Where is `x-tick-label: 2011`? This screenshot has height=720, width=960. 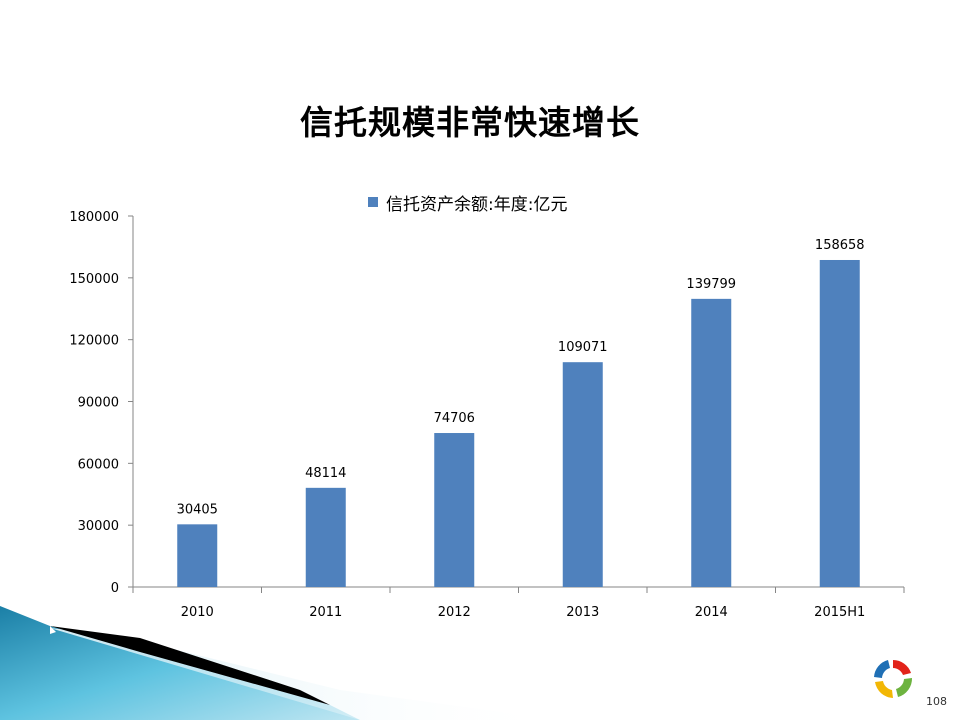 x-tick-label: 2011 is located at coordinates (325, 612).